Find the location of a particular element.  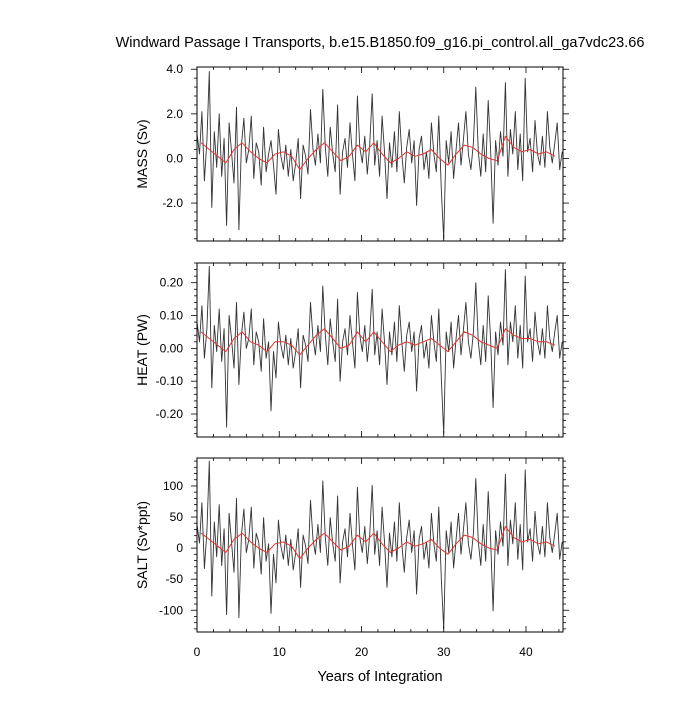

y-axis-label: HEAT (PW) is located at coordinates (142, 350).